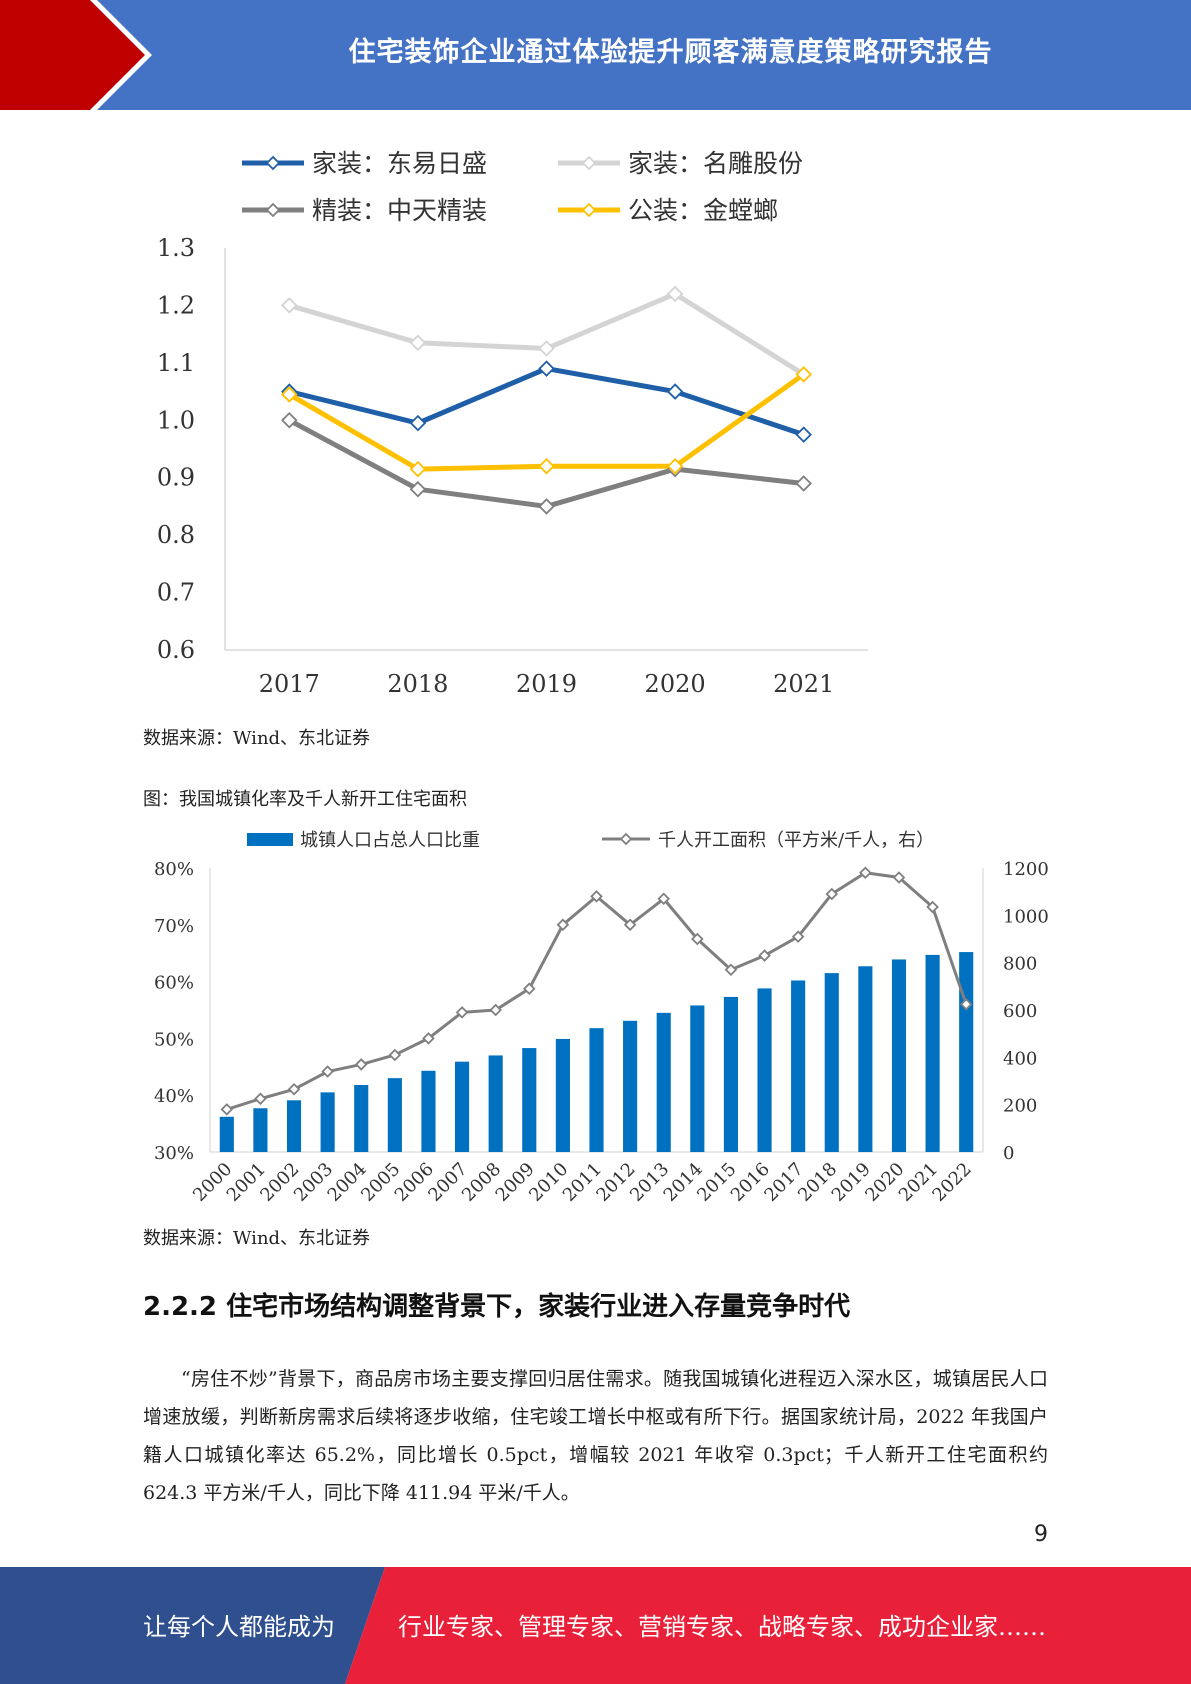 This screenshot has height=1684, width=1191. What do you see at coordinates (239, 1627) in the screenshot?
I see `footer-slogan-left: 让每个人都能成为` at bounding box center [239, 1627].